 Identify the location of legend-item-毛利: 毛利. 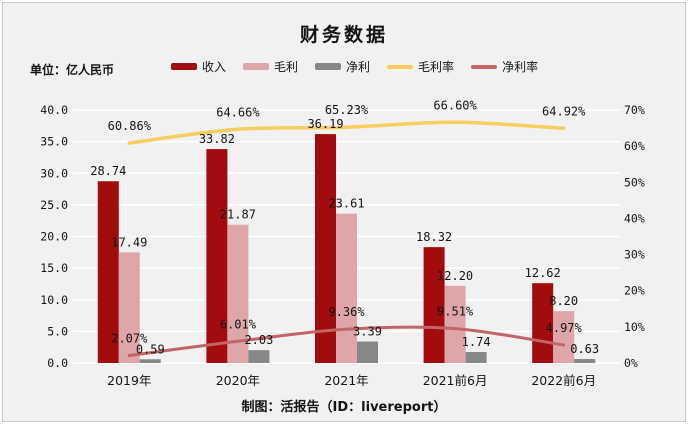
(270, 66).